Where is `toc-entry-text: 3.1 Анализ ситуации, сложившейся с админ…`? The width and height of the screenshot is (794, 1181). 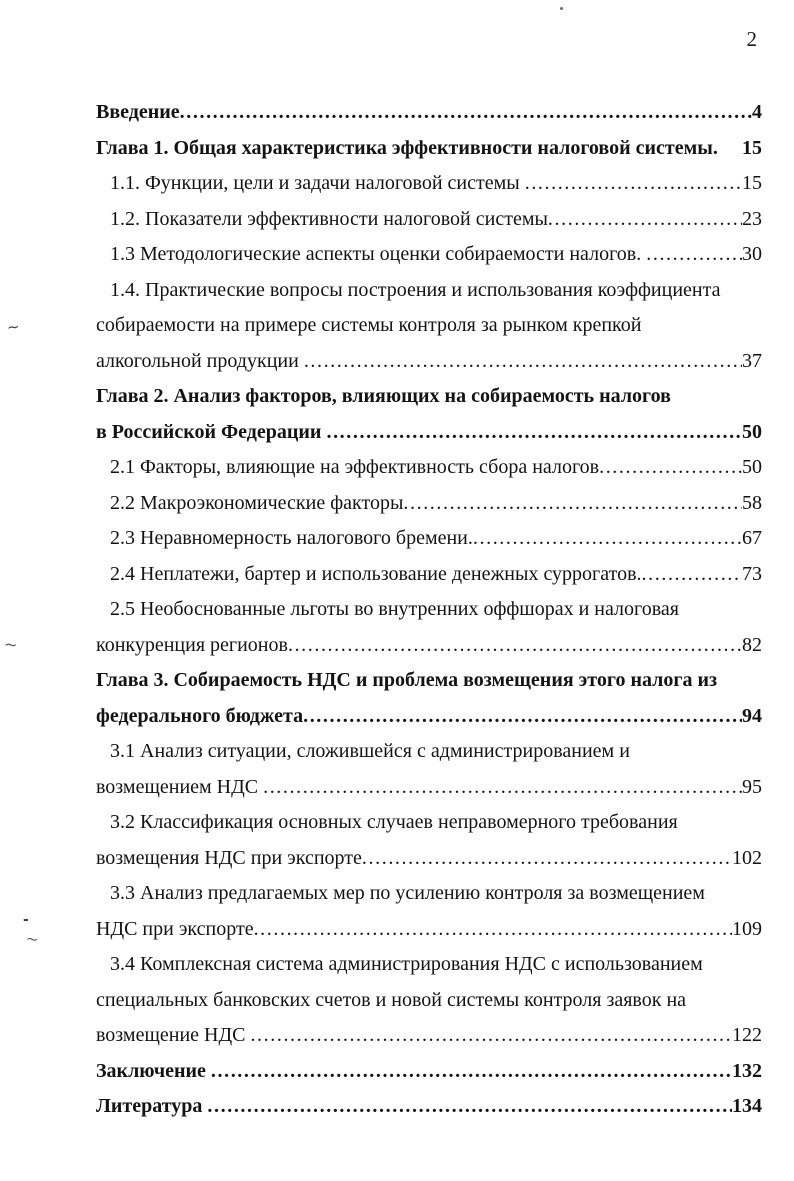 toc-entry-text: 3.1 Анализ ситуации, сложившейся с админ… is located at coordinates (370, 751).